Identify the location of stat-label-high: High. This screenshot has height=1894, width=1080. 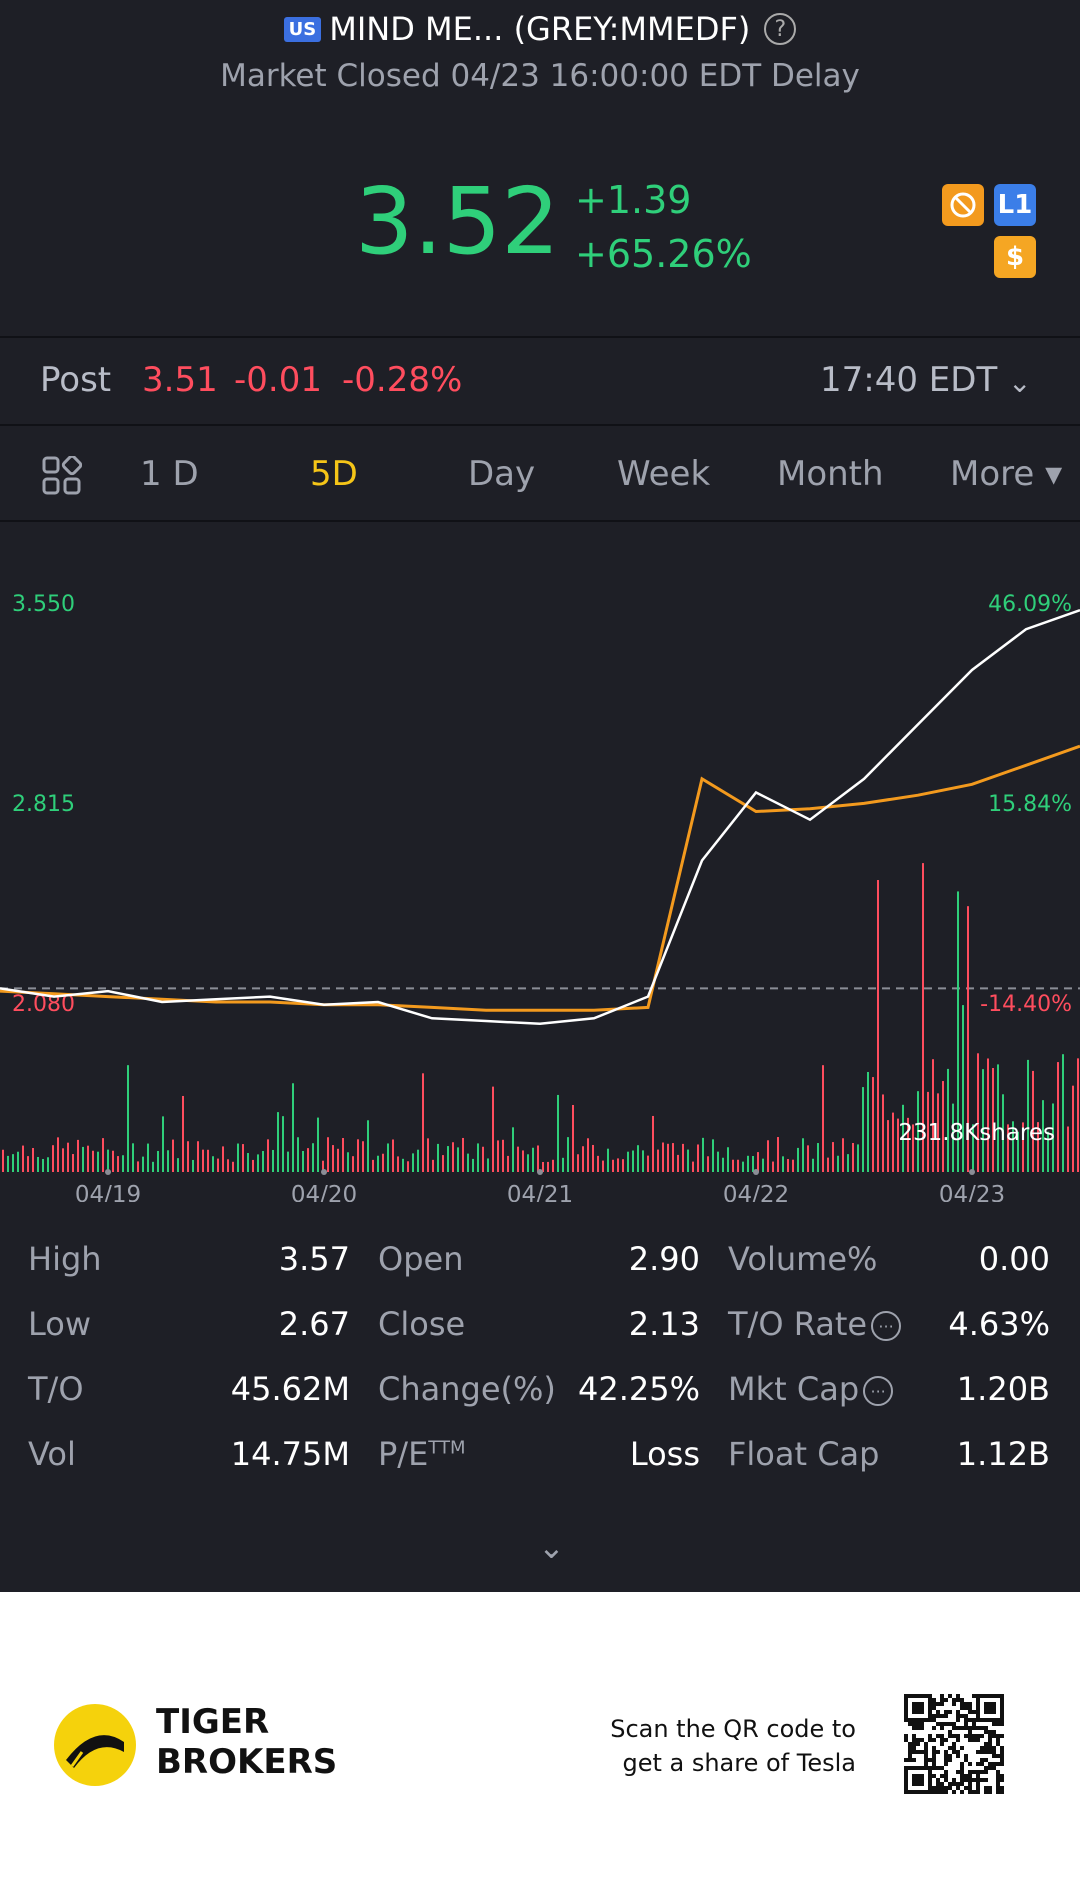
(65, 1259).